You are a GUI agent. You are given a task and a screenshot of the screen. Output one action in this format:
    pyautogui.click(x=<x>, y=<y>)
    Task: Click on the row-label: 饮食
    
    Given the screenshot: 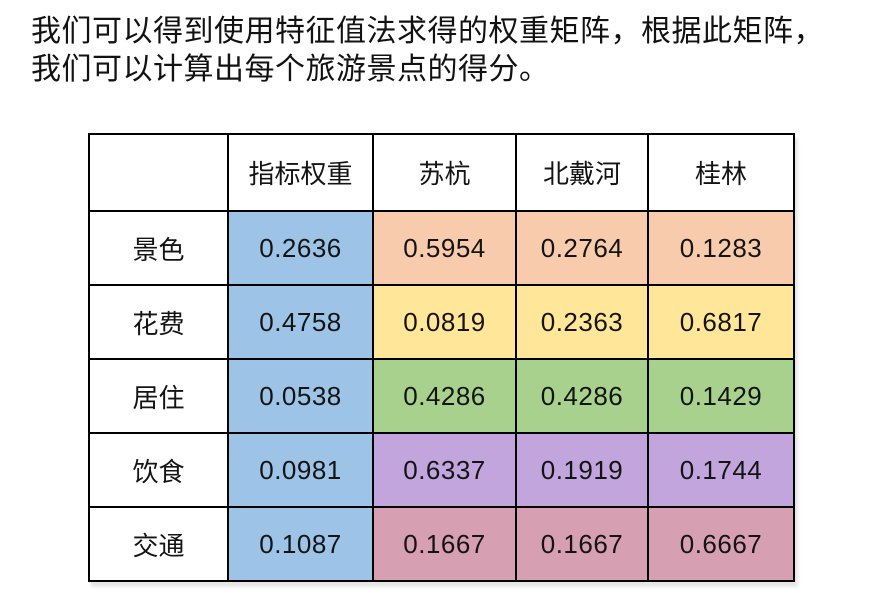 What is the action you would take?
    pyautogui.click(x=158, y=470)
    